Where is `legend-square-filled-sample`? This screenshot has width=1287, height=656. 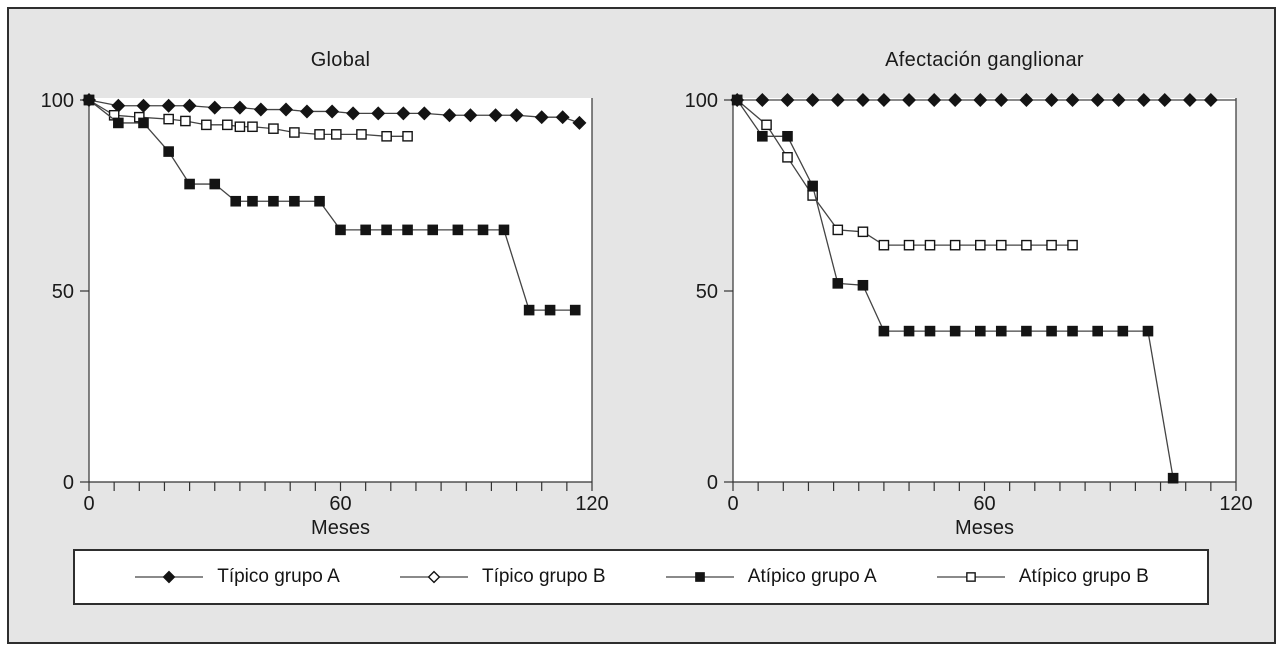
legend-square-filled-sample is located at coordinates (699, 577).